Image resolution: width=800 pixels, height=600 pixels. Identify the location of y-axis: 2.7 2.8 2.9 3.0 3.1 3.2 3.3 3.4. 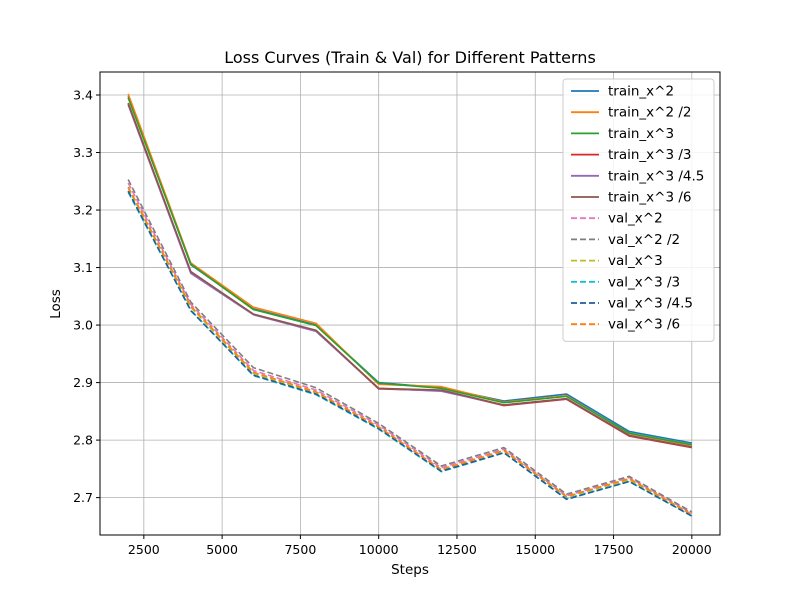
(86, 296).